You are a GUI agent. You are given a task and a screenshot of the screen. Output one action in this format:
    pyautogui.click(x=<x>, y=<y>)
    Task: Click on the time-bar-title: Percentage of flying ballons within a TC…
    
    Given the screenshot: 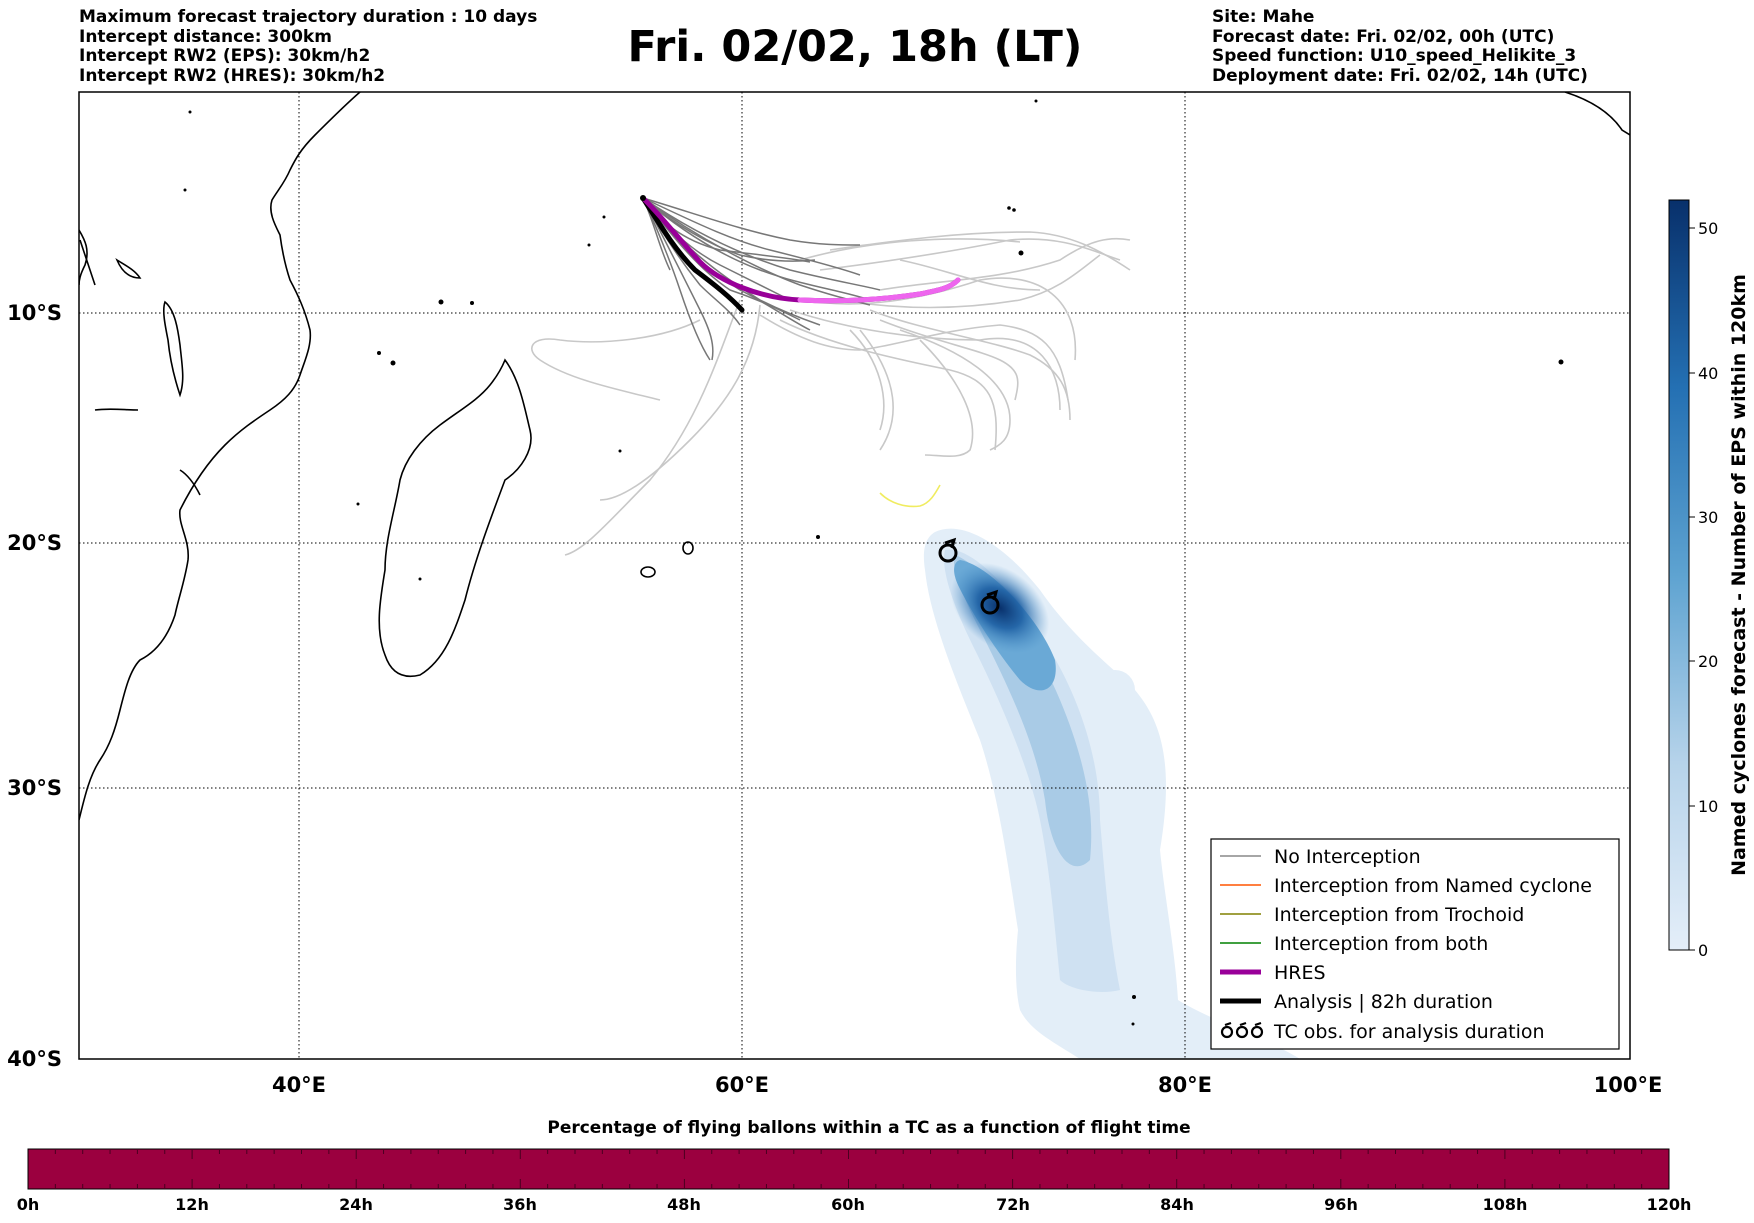 What is the action you would take?
    pyautogui.click(x=868, y=1128)
    